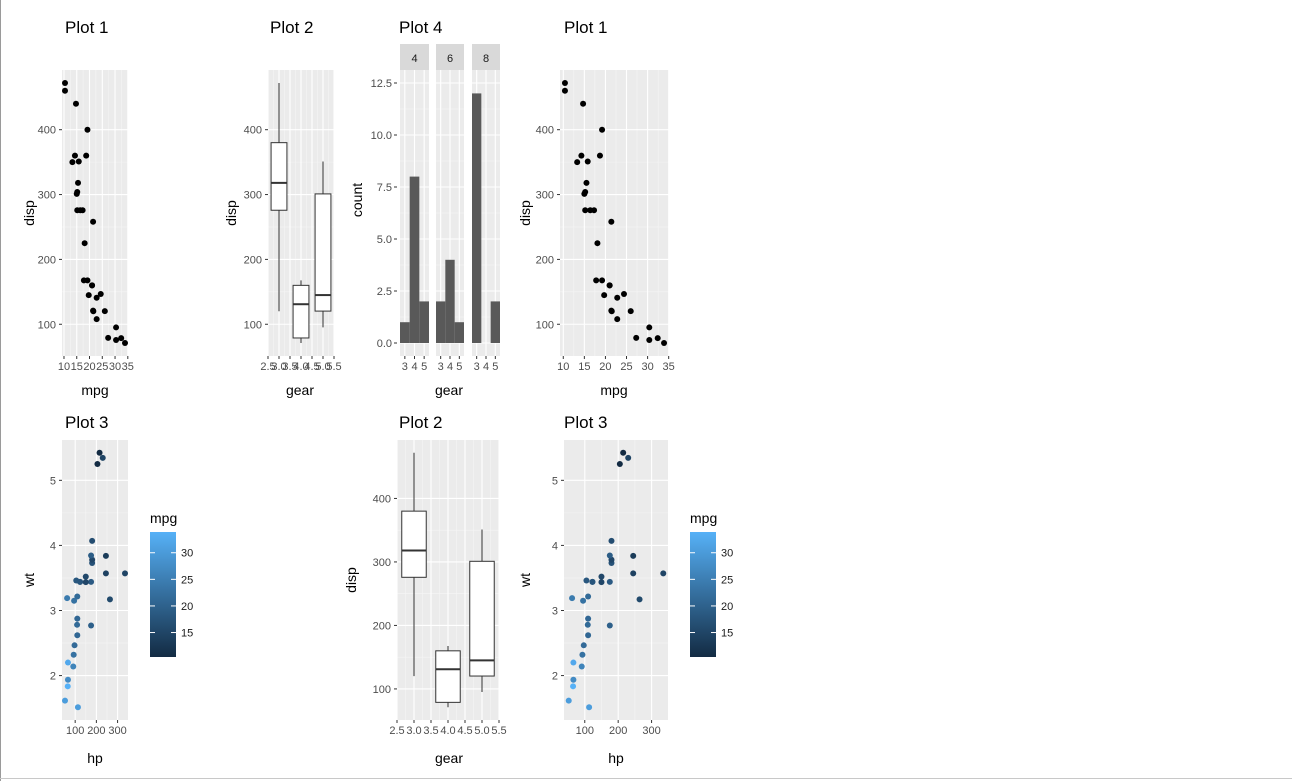 This screenshot has width=1292, height=781. Describe the element at coordinates (613, 390) in the screenshot. I see `x-axis-label: mpg` at that location.